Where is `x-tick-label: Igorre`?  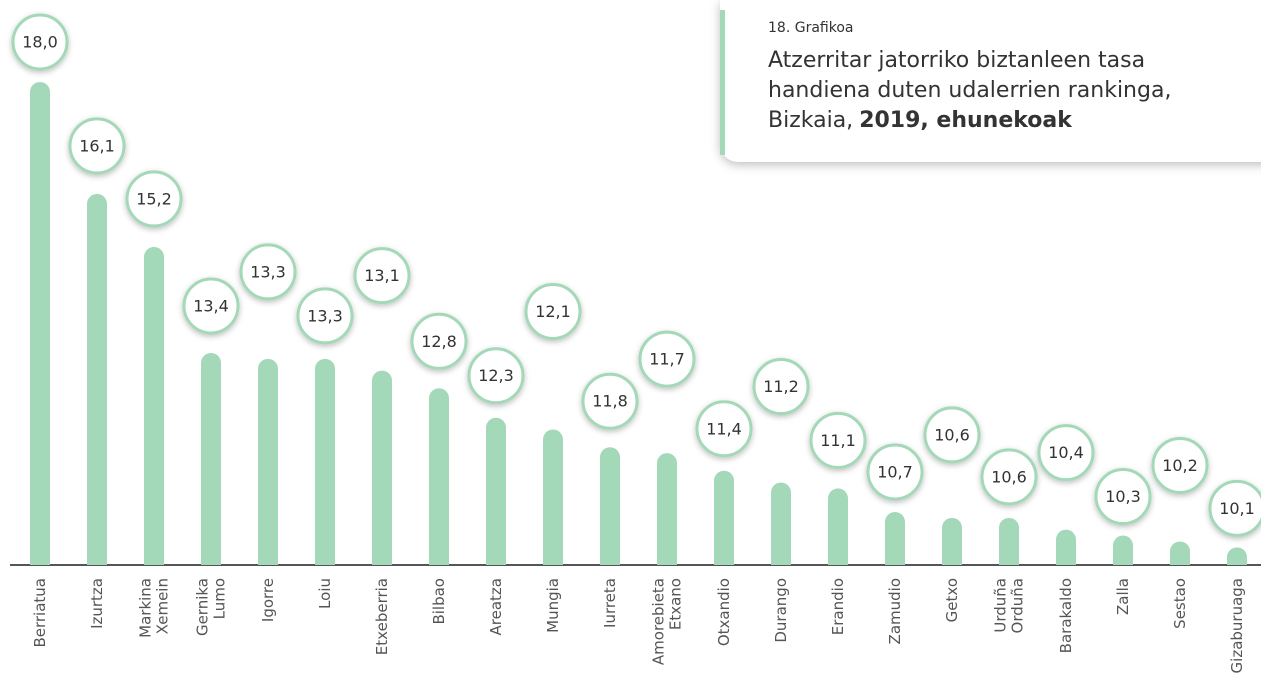
x-tick-label: Igorre is located at coordinates (268, 600).